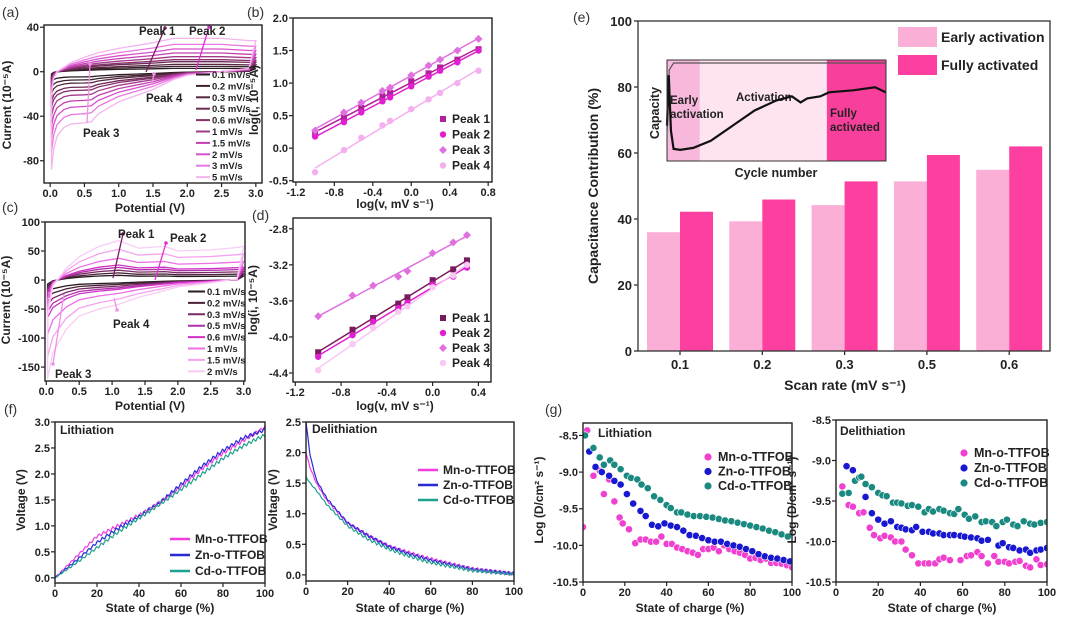 The height and width of the screenshot is (629, 1080). Describe the element at coordinates (79, 392) in the screenshot. I see `x-tick-label: 0.5` at that location.